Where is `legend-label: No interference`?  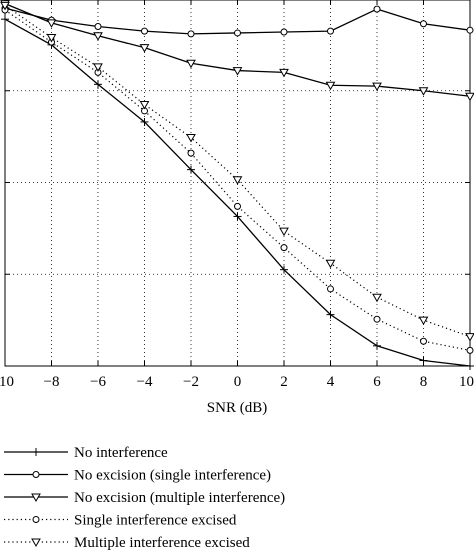
legend-label: No interference is located at coordinates (121, 453).